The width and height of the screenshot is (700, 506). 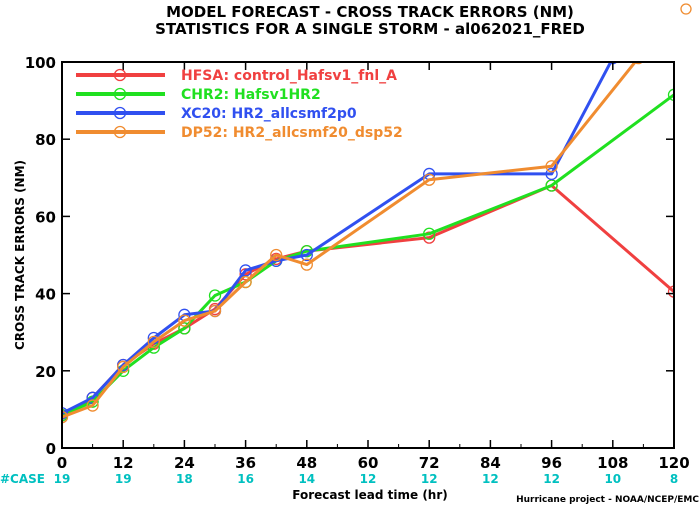 What do you see at coordinates (45, 295) in the screenshot?
I see `y-tick-label-2: 40` at bounding box center [45, 295].